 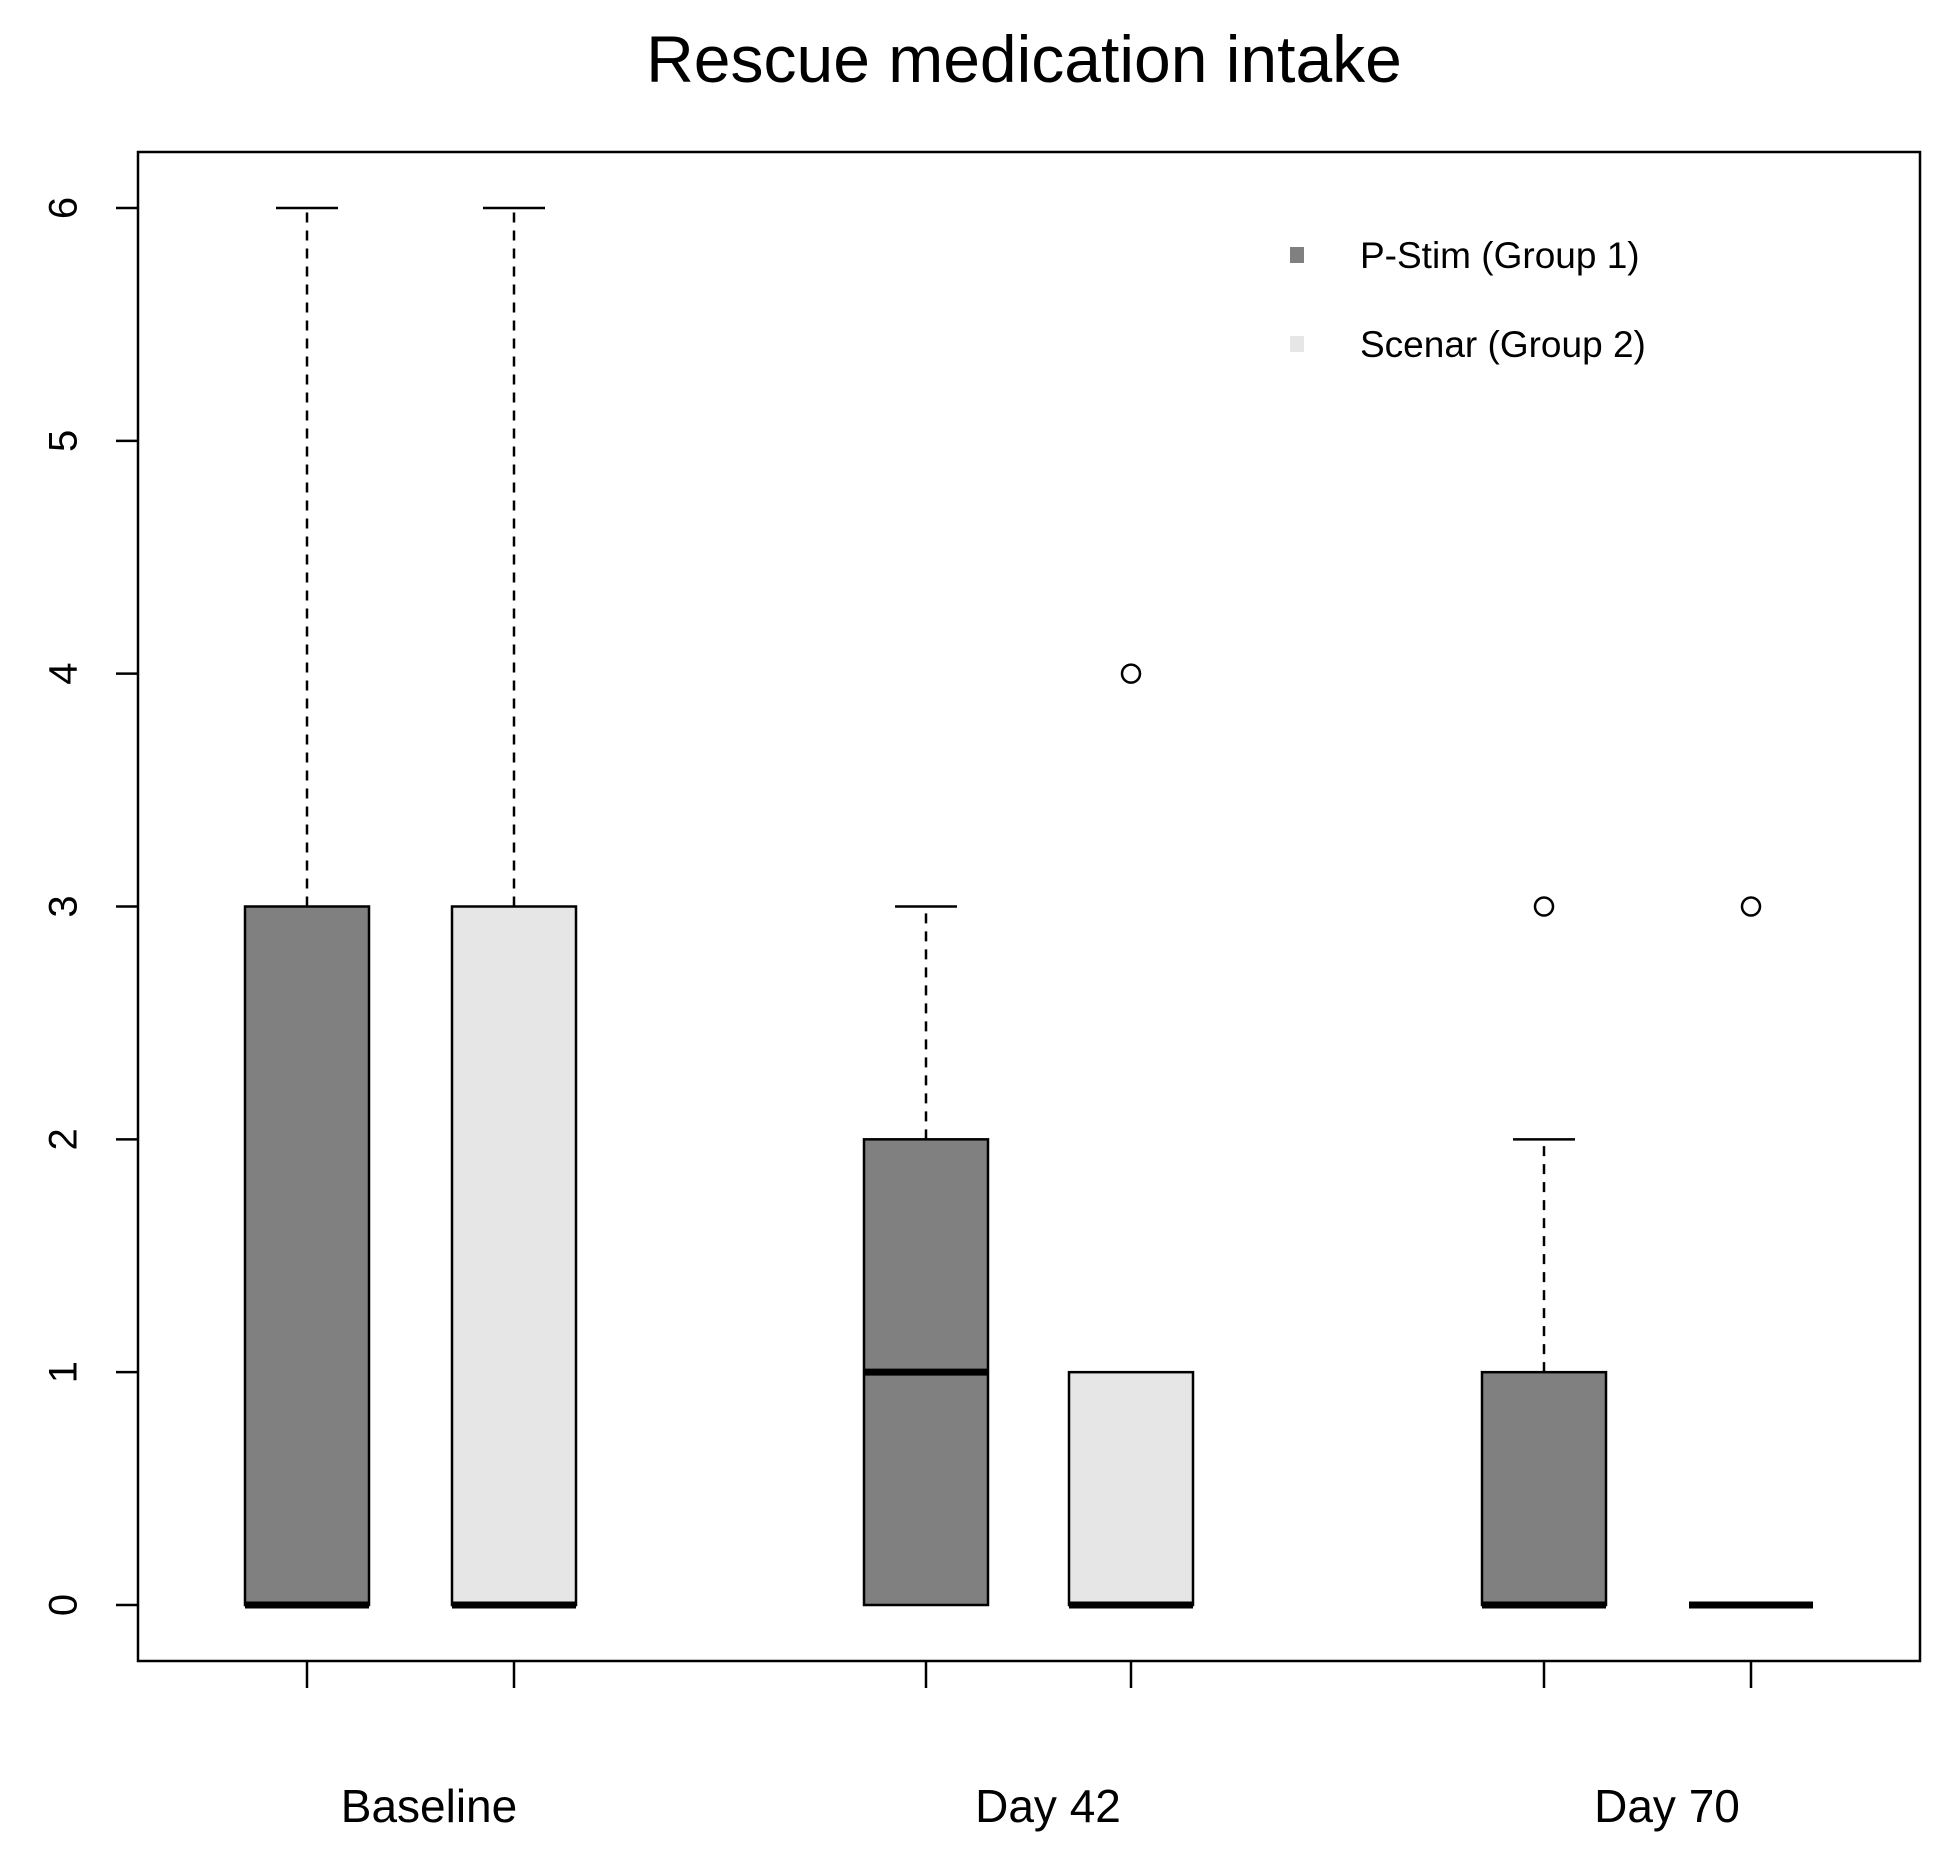 I want to click on y-tick-label: 0, so click(x=64, y=1605).